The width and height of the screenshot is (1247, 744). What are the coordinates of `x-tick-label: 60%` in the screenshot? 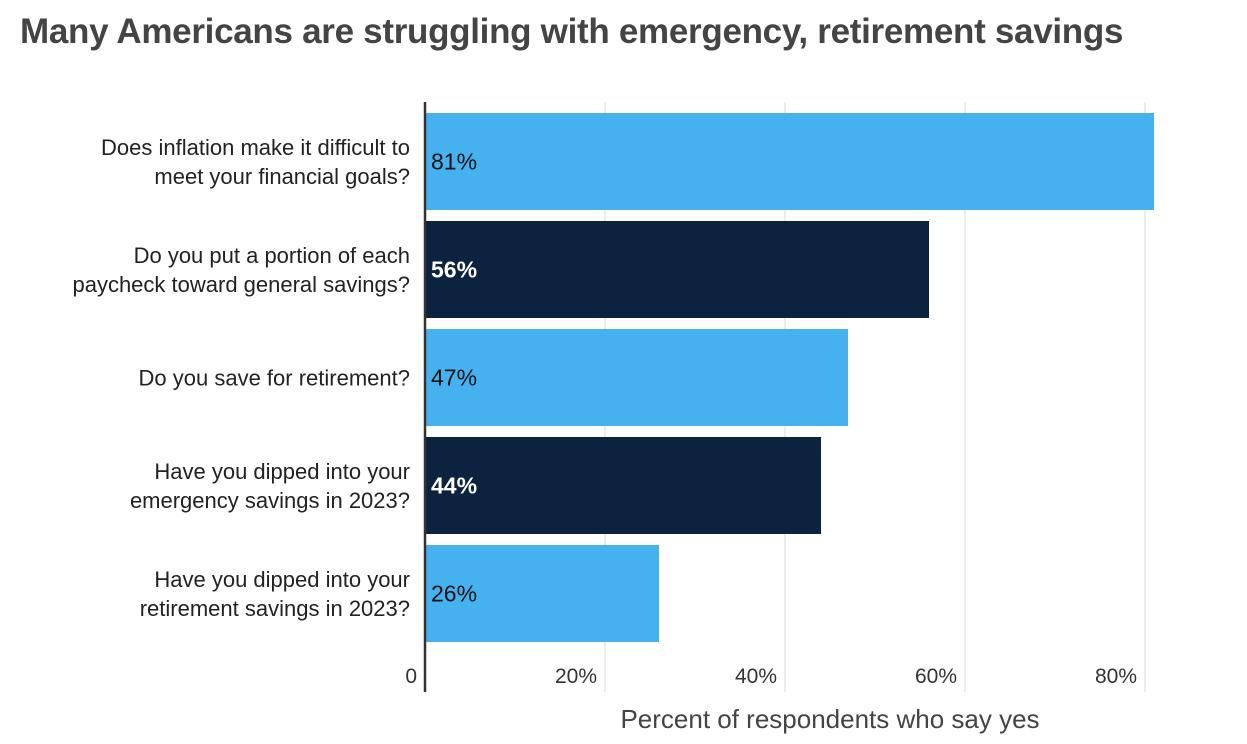 It's located at (936, 676).